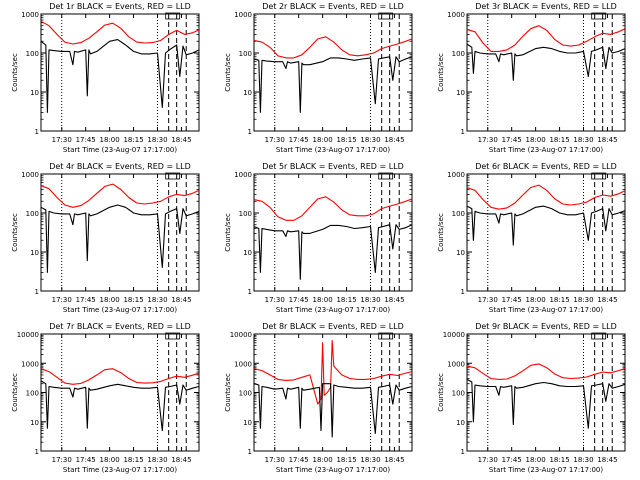 This screenshot has height=480, width=640. What do you see at coordinates (120, 166) in the screenshot?
I see `chart-title: Det 4r BLACK = Events, RED = LLD` at bounding box center [120, 166].